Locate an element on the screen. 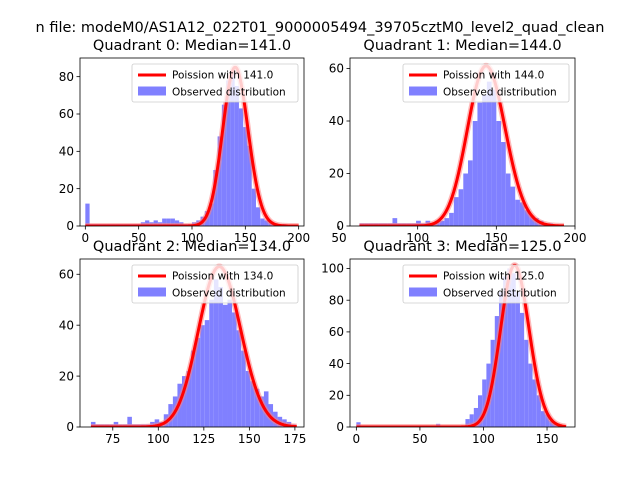 Image resolution: width=640 pixels, height=480 pixels. legend: Poission with 141.0 Observed distribution is located at coordinates (215, 83).